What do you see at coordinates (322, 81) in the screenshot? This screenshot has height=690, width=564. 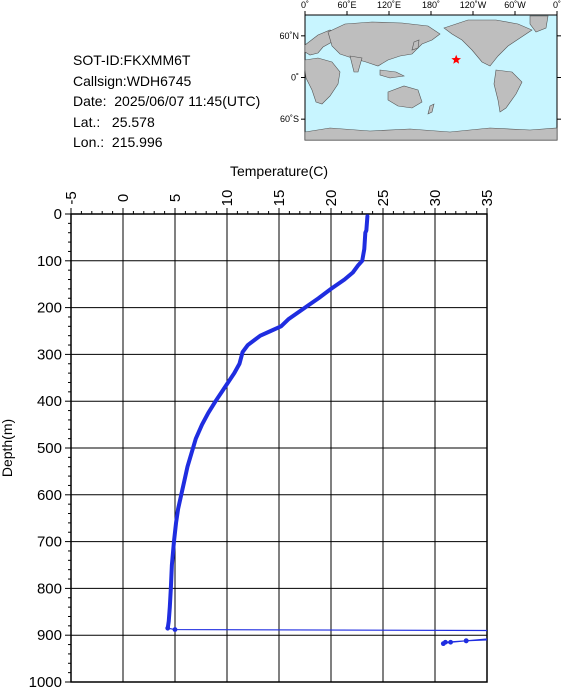 I see `landmass-africa` at bounding box center [322, 81].